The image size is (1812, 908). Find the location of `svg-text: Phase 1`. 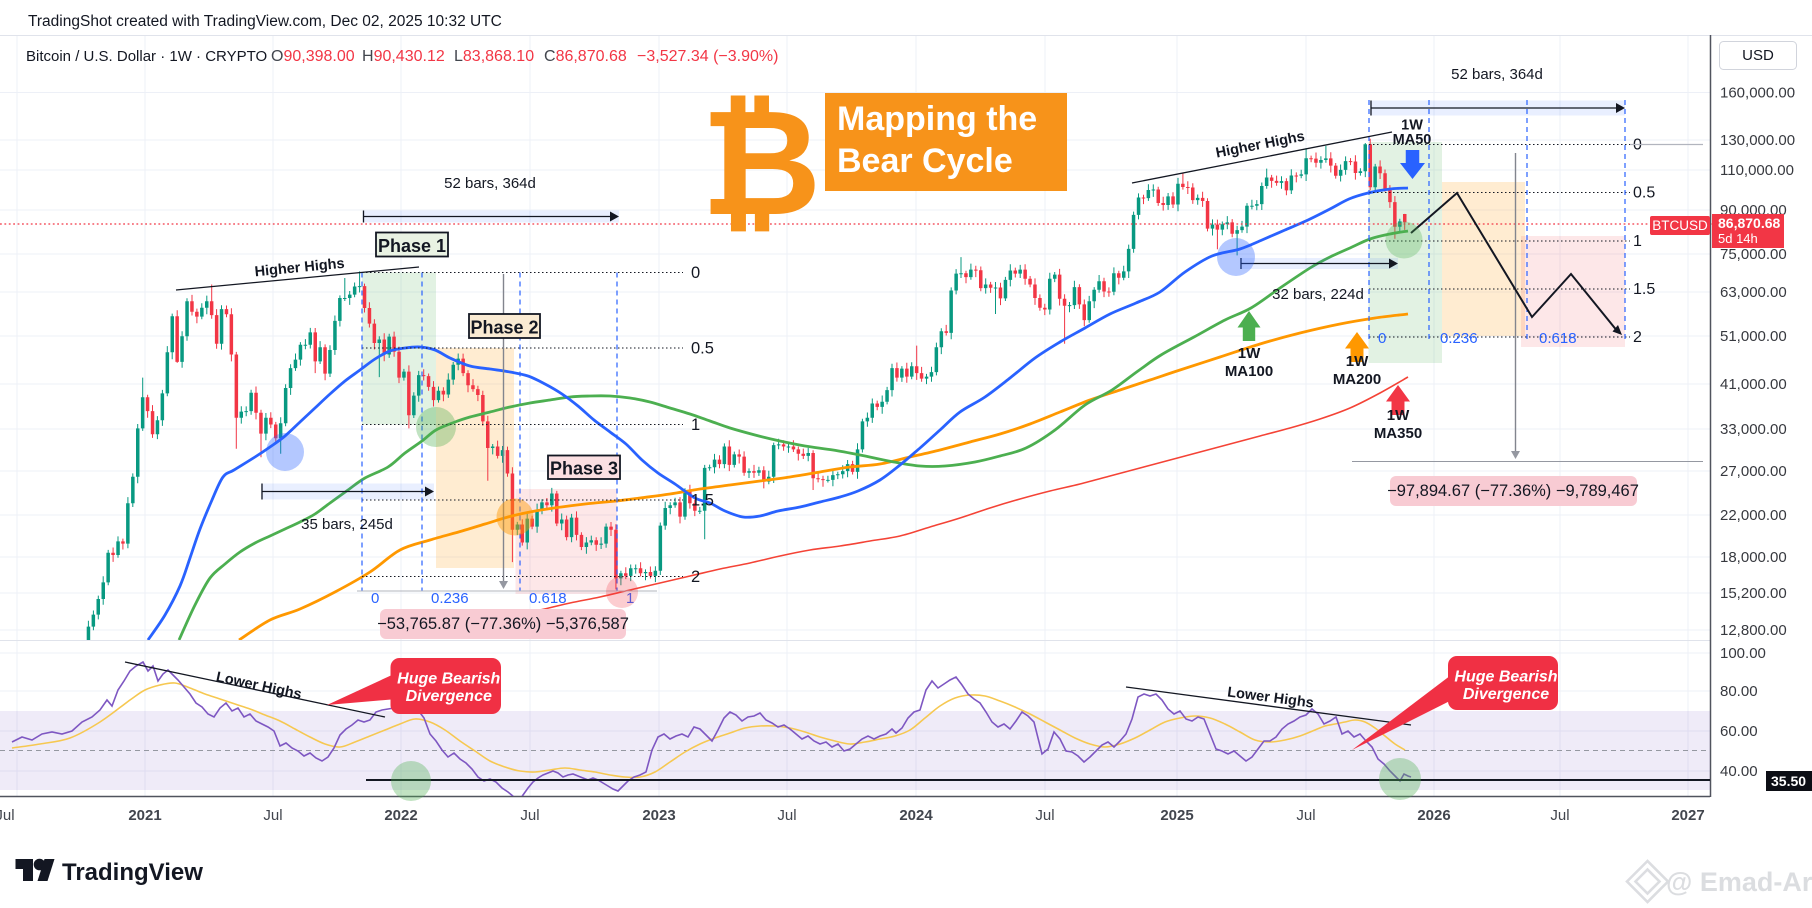

svg-text: Phase 1 is located at coordinates (412, 246).